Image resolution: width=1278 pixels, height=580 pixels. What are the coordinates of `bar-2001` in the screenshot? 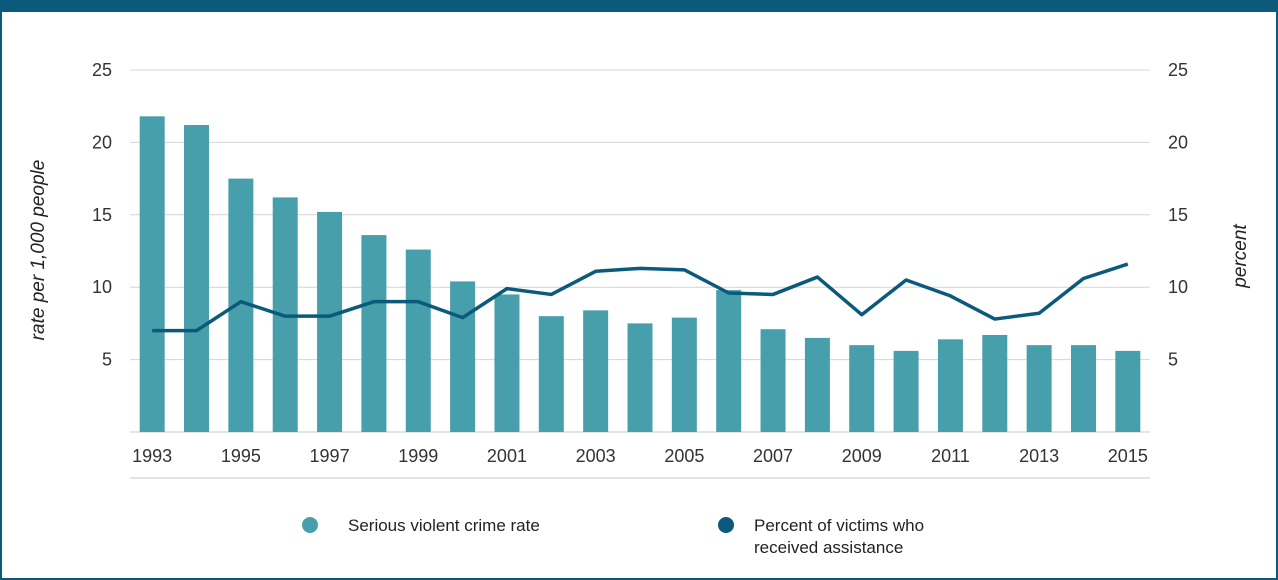 It's located at (507, 363).